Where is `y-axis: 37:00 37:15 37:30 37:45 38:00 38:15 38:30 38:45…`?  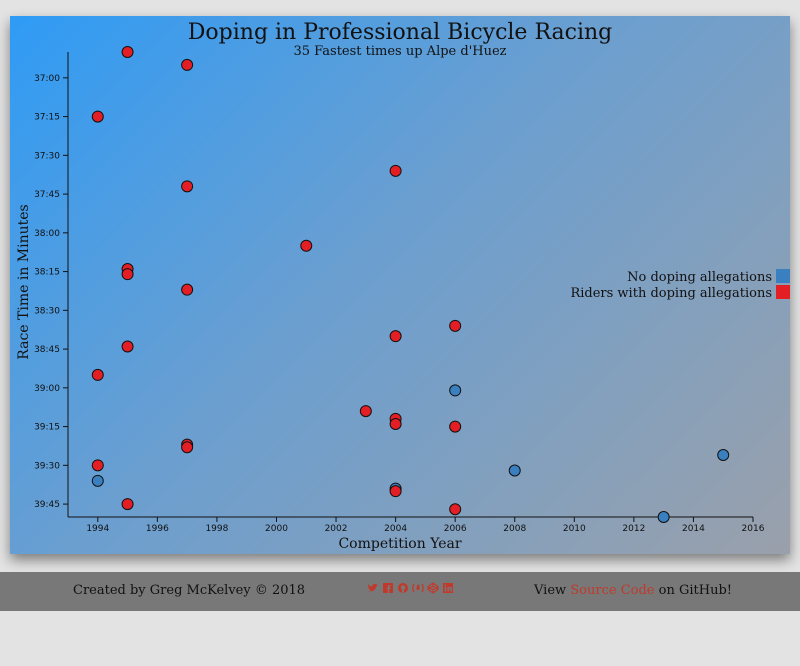
y-axis: 37:00 37:15 37:30 37:45 38:00 38:15 38:30 38:45… is located at coordinates (51, 284).